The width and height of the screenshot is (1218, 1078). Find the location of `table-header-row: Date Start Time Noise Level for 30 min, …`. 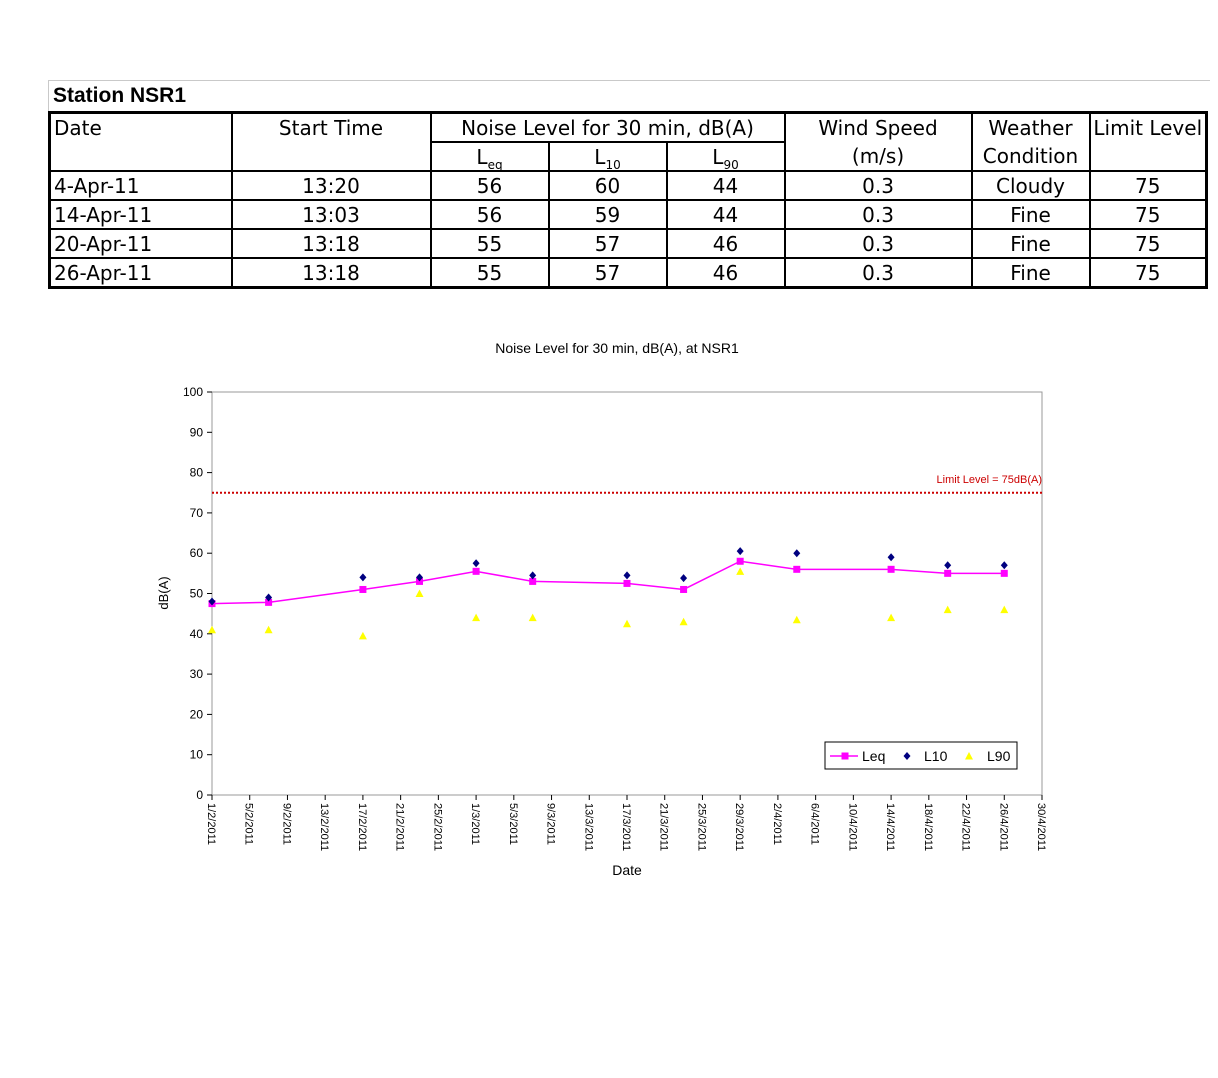

table-header-row: Date Start Time Noise Level for 30 min, … is located at coordinates (628, 141).